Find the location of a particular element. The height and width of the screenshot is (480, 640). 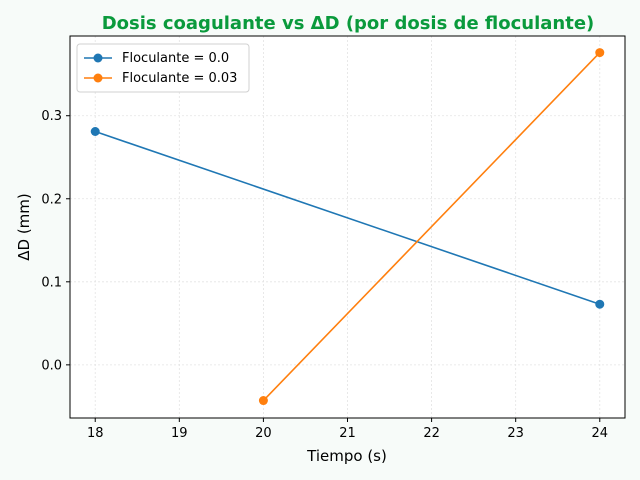

legend-box is located at coordinates (163, 68).